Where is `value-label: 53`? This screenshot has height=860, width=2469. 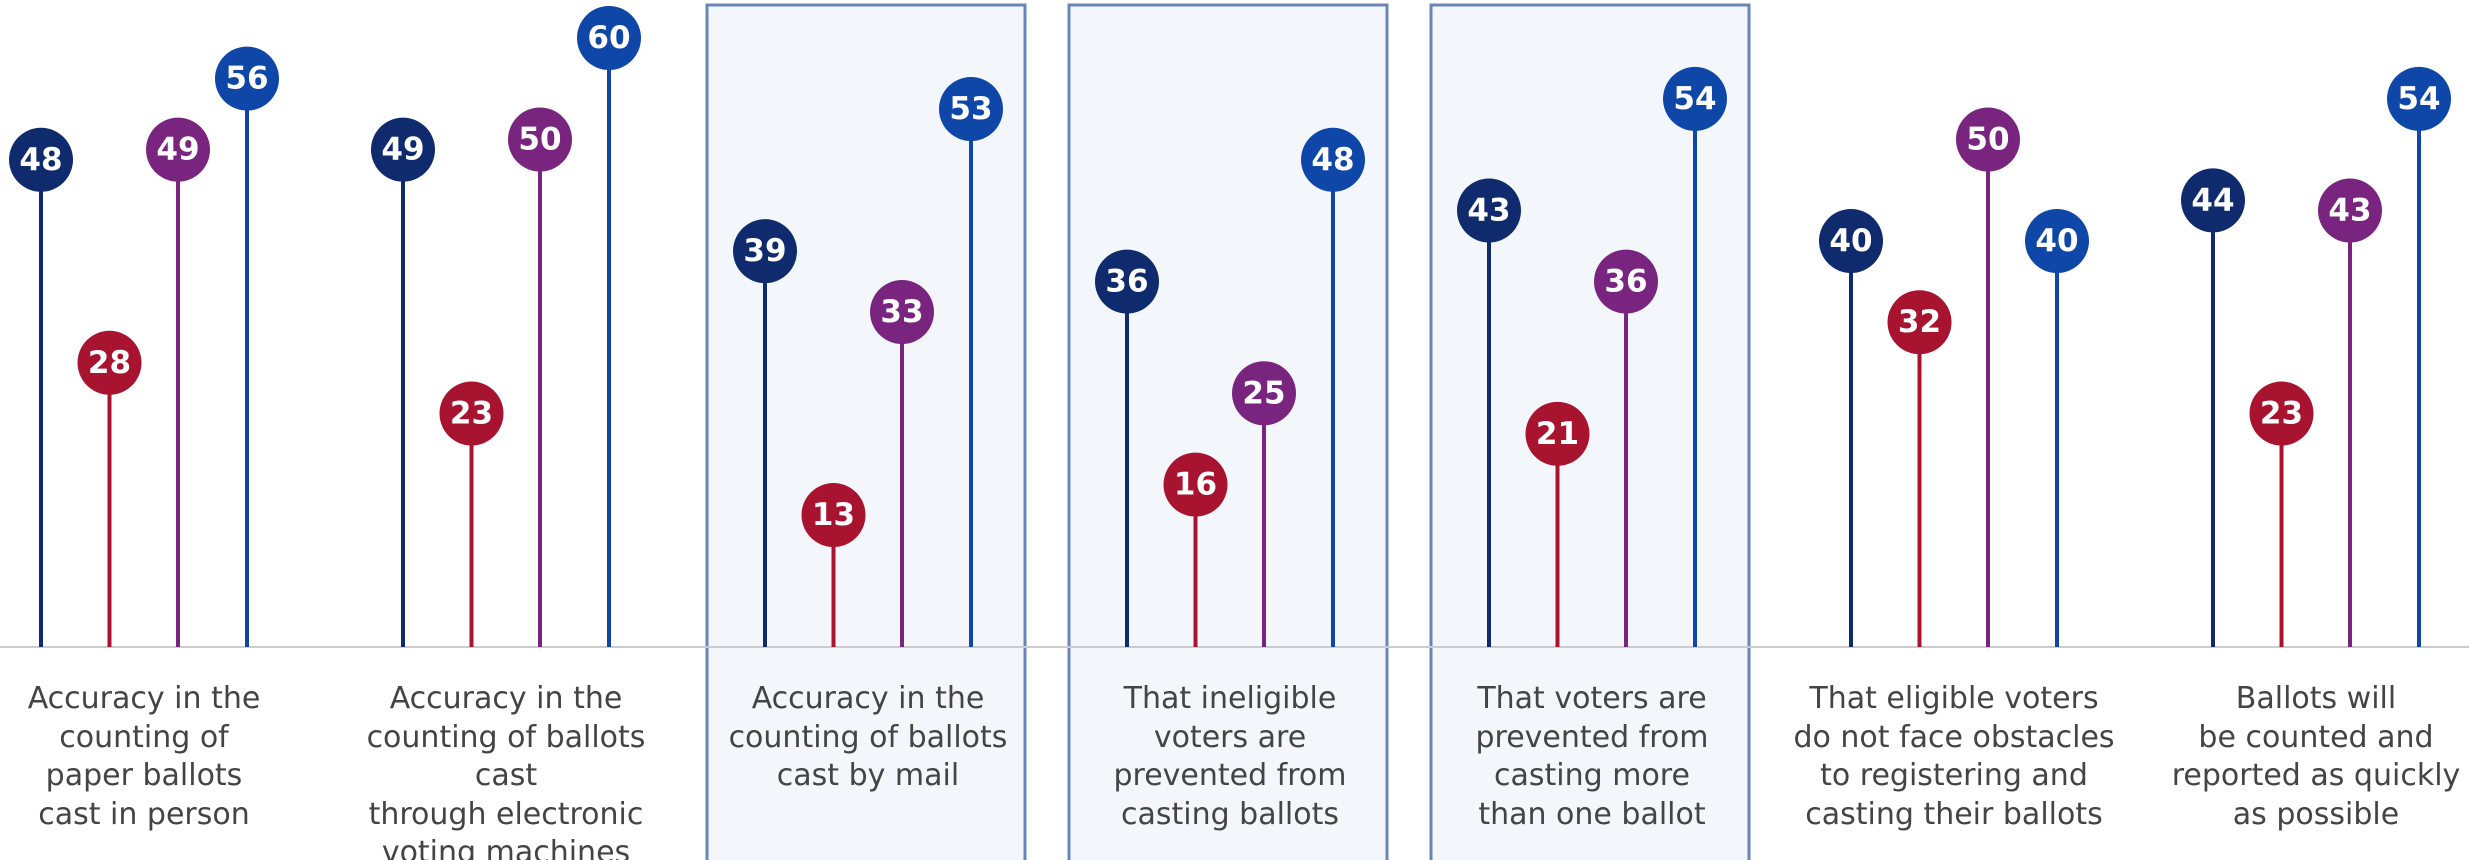
value-label: 53 is located at coordinates (970, 109).